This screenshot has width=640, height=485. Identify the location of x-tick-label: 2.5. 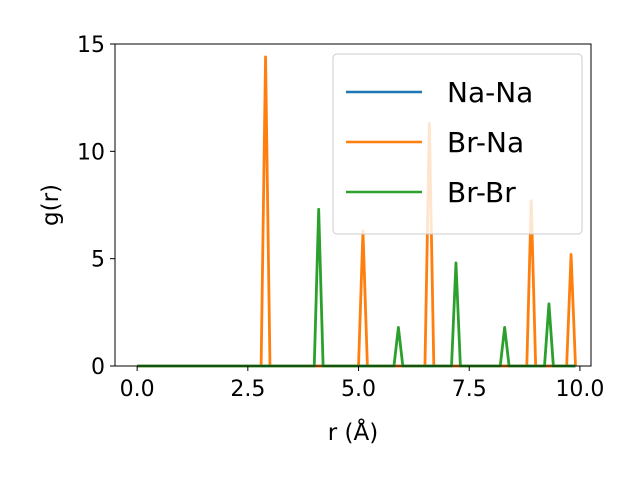
(247, 389).